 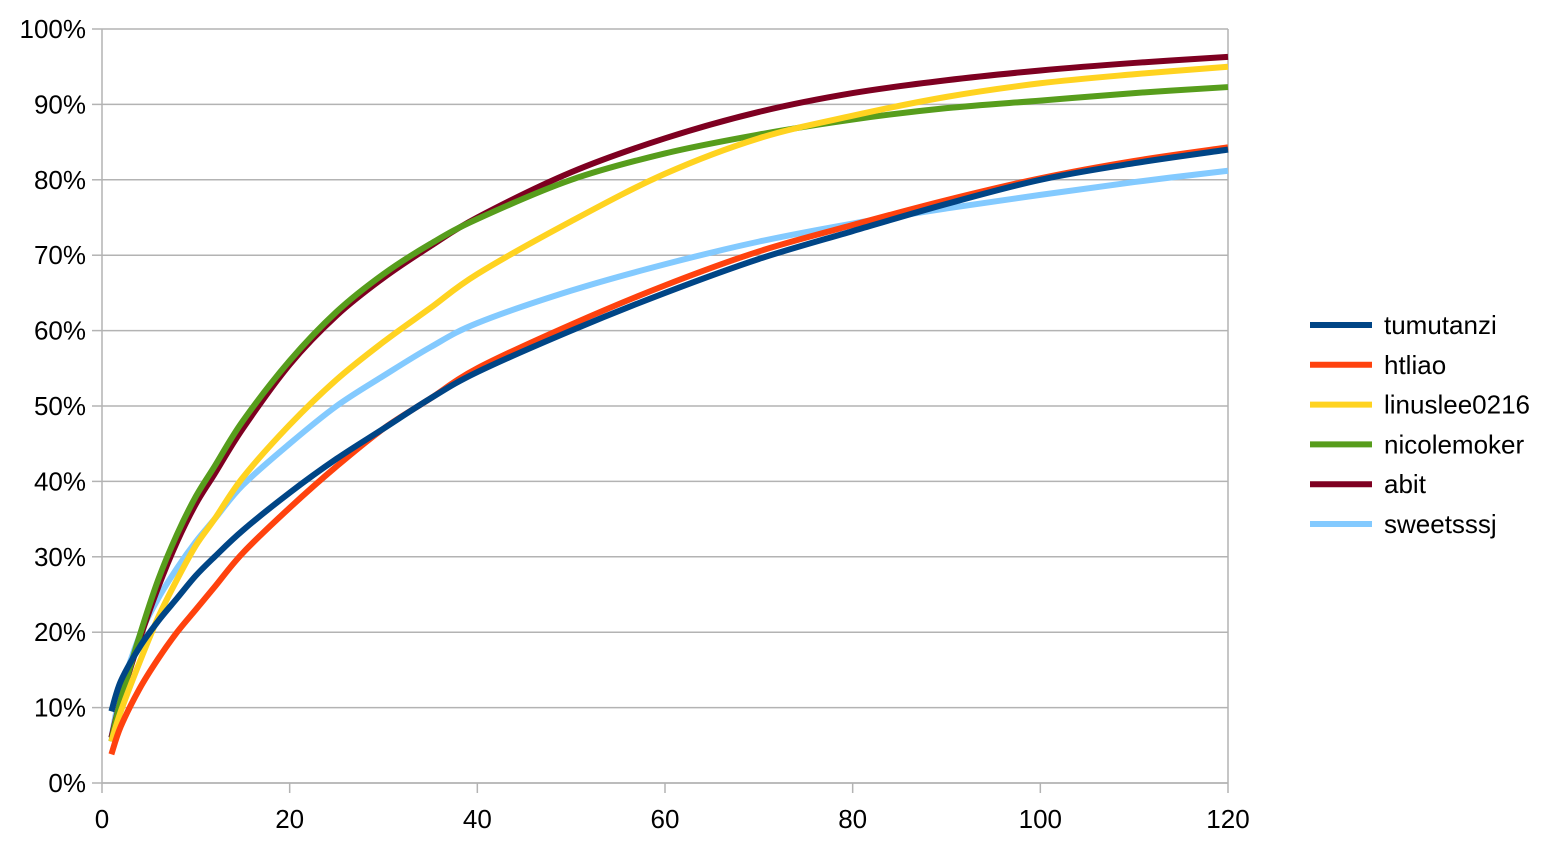 What do you see at coordinates (60, 331) in the screenshot?
I see `y-tick-label-60: 60%` at bounding box center [60, 331].